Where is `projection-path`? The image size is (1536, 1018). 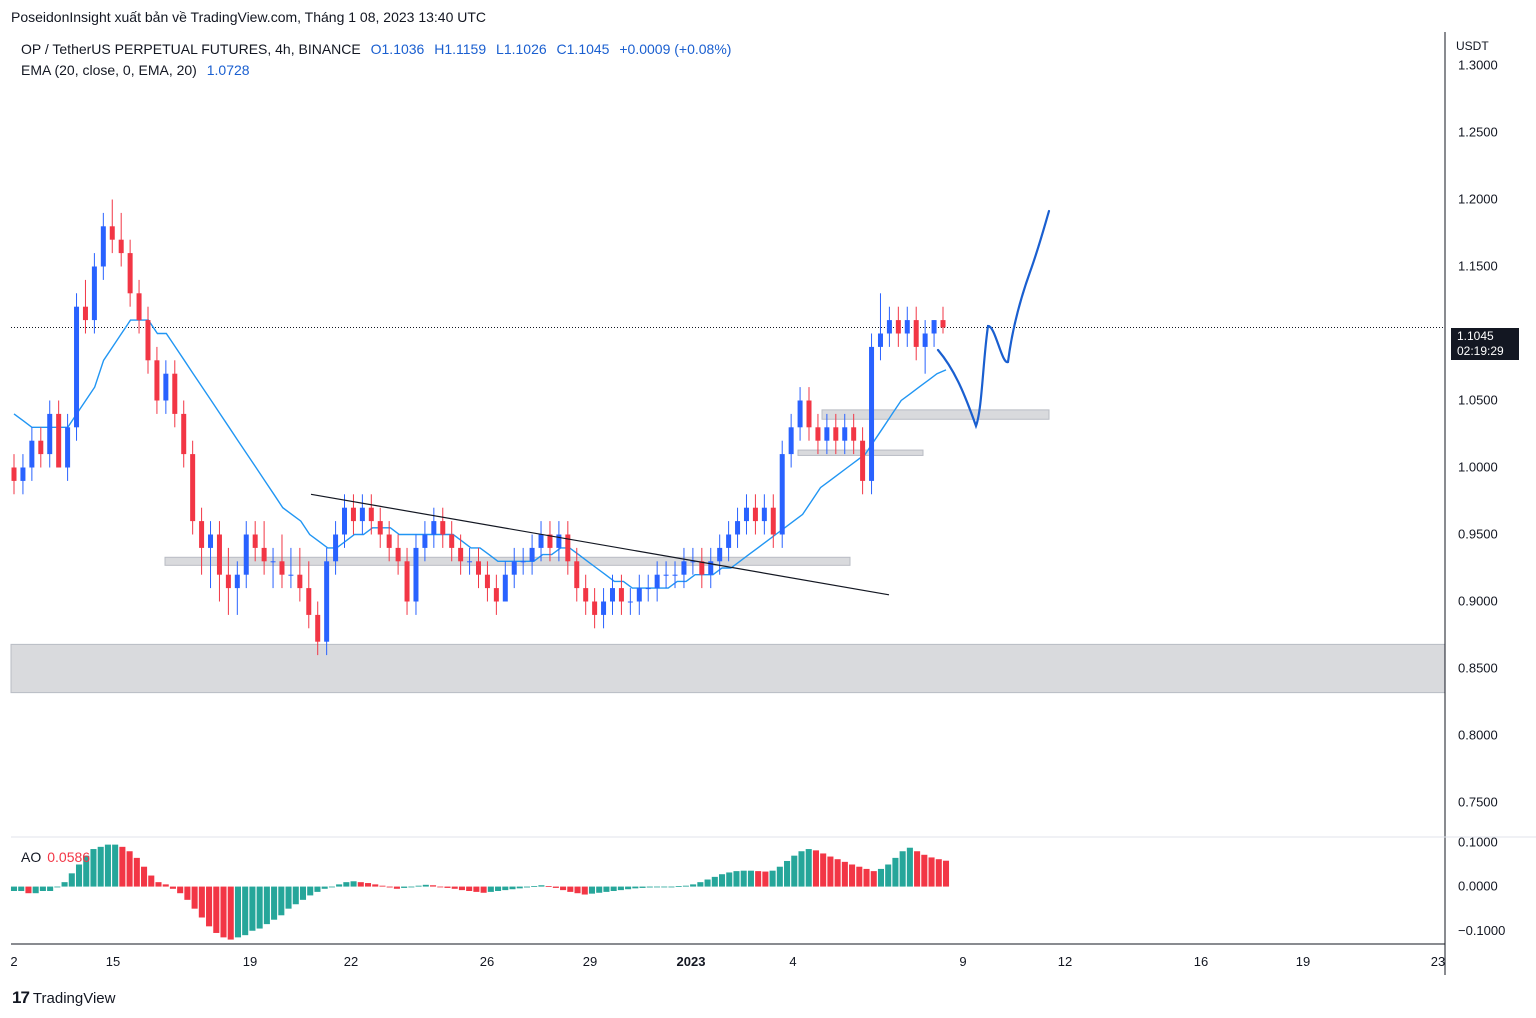 projection-path is located at coordinates (993, 319).